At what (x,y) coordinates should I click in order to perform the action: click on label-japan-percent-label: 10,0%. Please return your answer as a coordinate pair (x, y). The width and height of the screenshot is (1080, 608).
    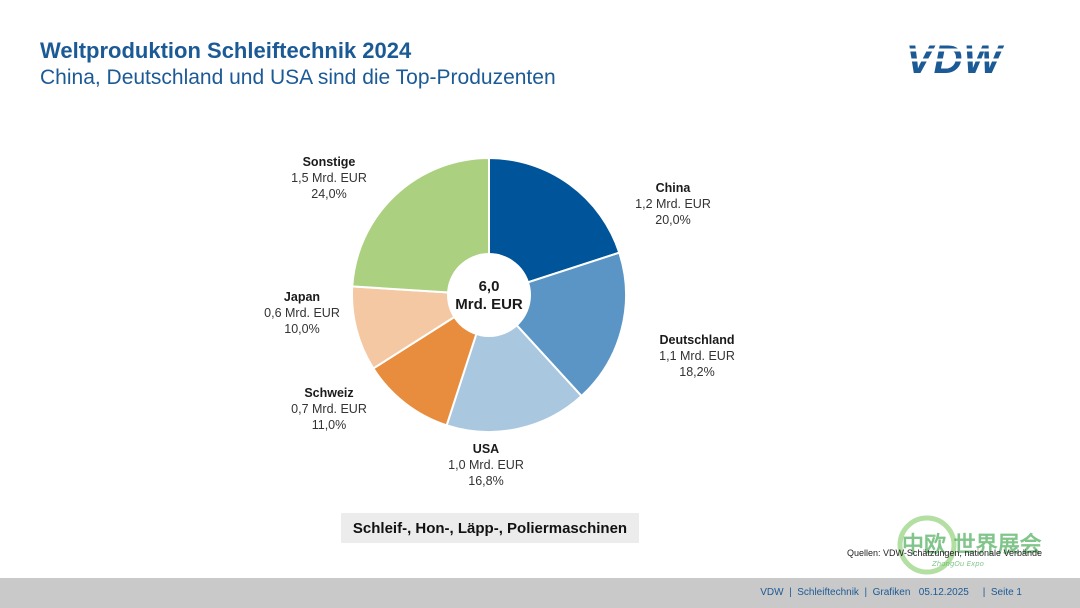
    Looking at the image, I should click on (301, 329).